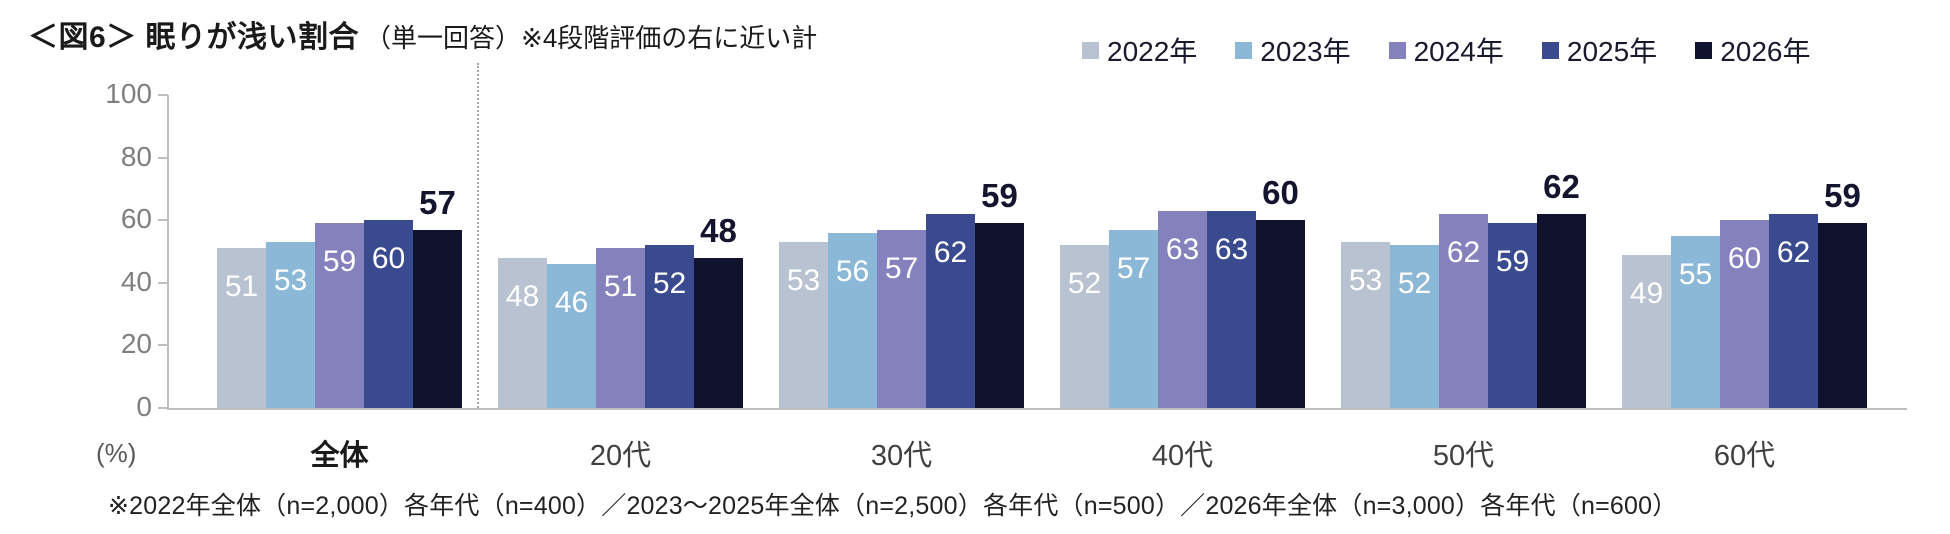 The image size is (1950, 534). What do you see at coordinates (522, 296) in the screenshot?
I see `bar-value-label: 48` at bounding box center [522, 296].